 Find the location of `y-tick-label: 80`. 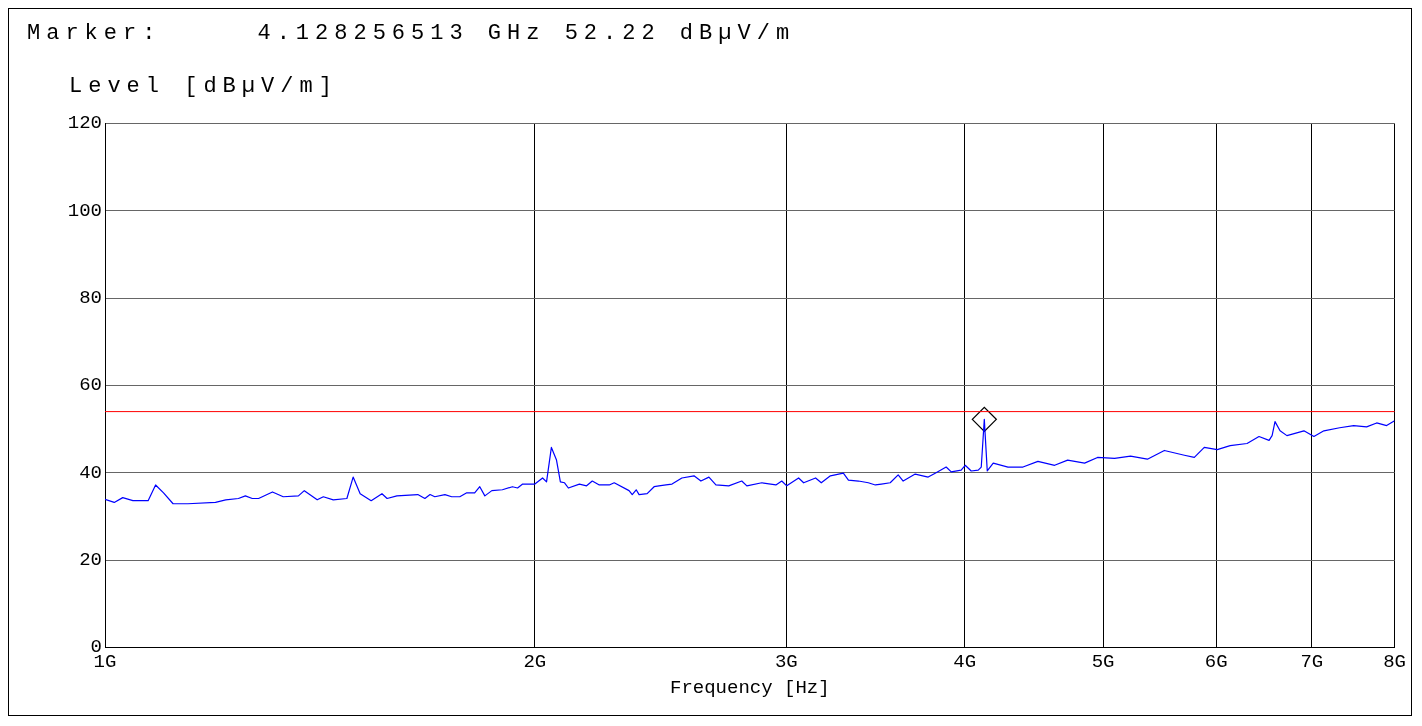

y-tick-label: 80 is located at coordinates (90, 298).